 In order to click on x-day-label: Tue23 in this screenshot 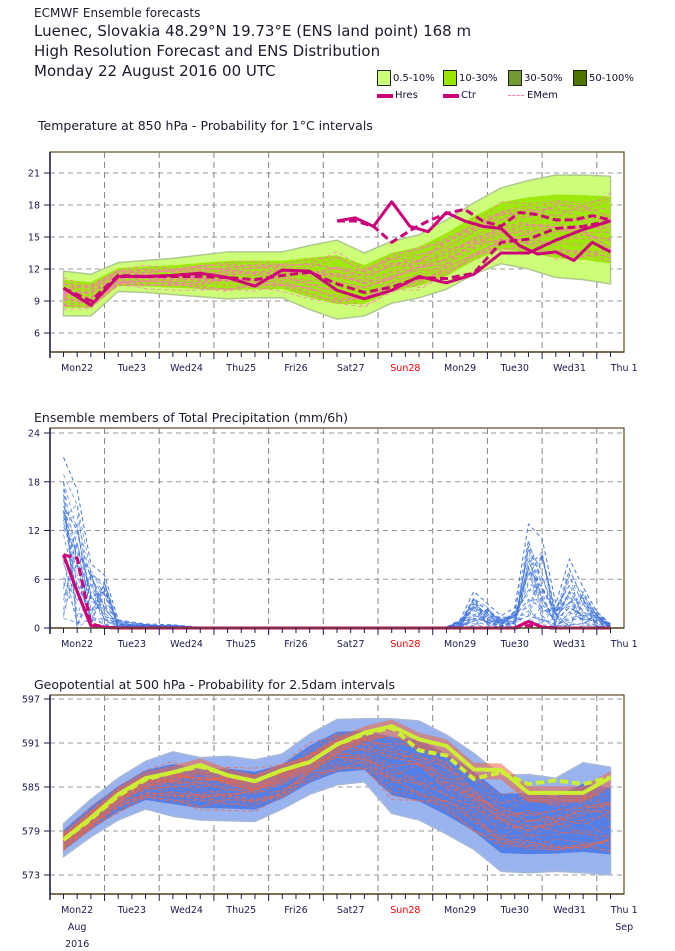, I will do `click(131, 368)`.